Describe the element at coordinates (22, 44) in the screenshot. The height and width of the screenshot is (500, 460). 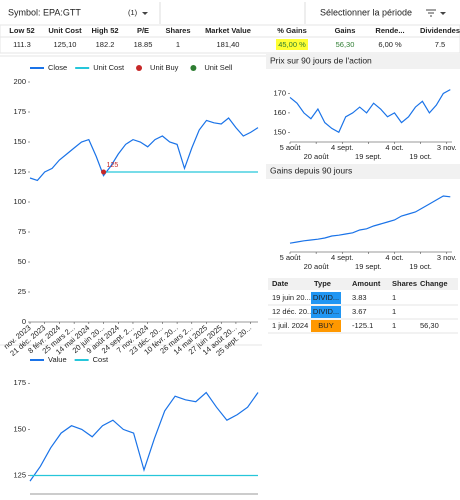
I see `stat-value: 111.3` at that location.